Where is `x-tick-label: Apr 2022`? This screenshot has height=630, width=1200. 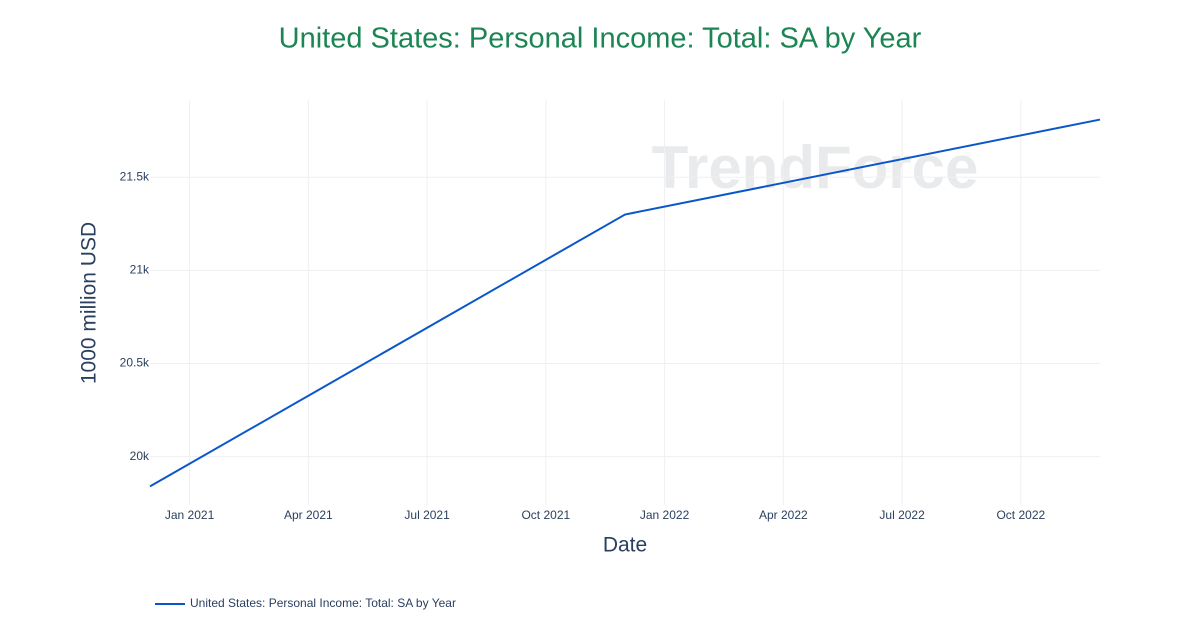
x-tick-label: Apr 2022 is located at coordinates (783, 515).